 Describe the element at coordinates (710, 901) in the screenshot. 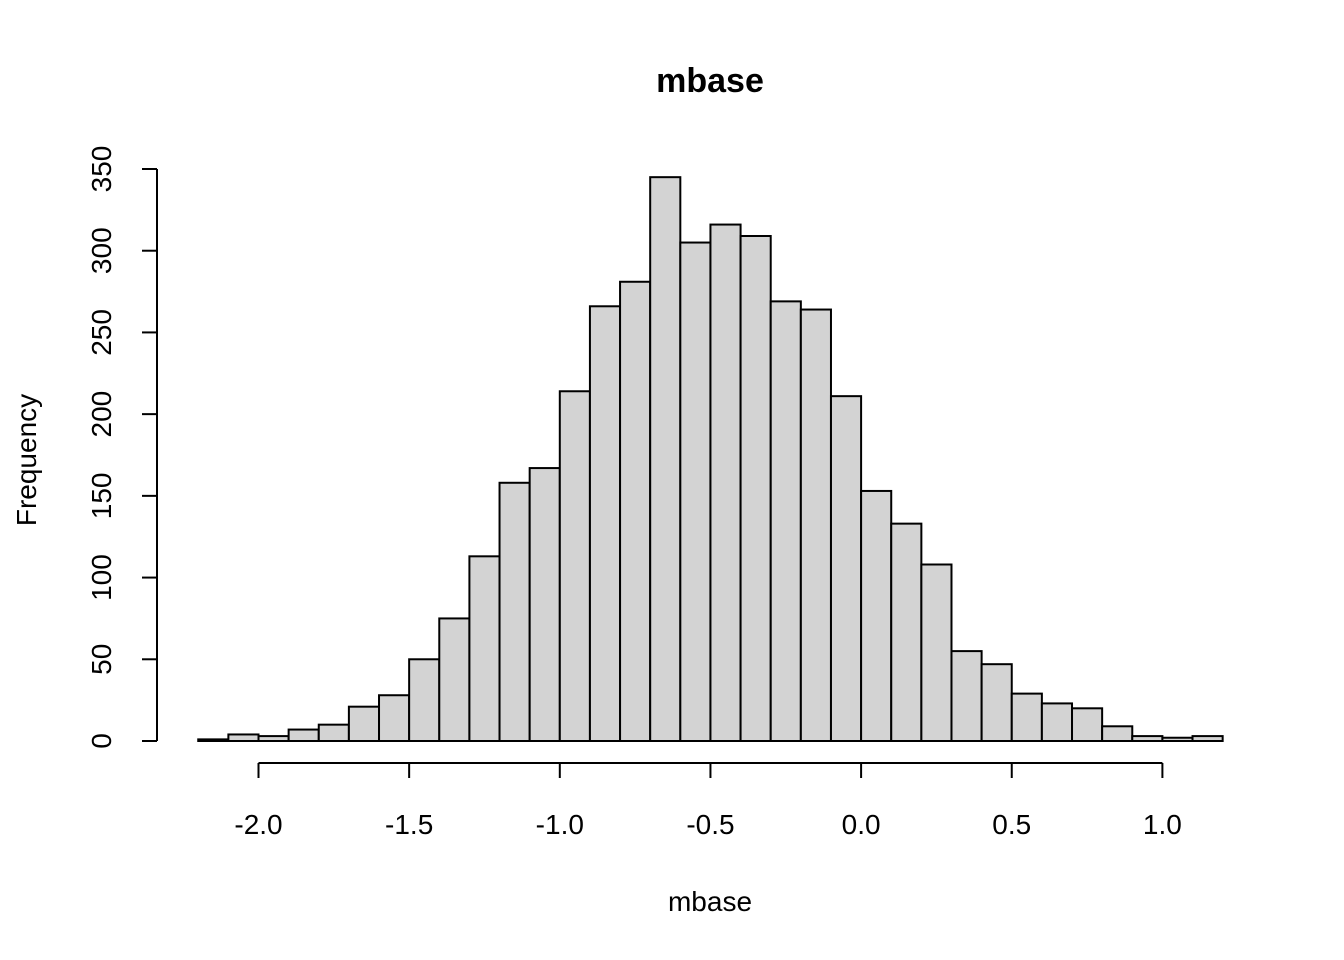

I see `x-axis-label: mbase` at that location.